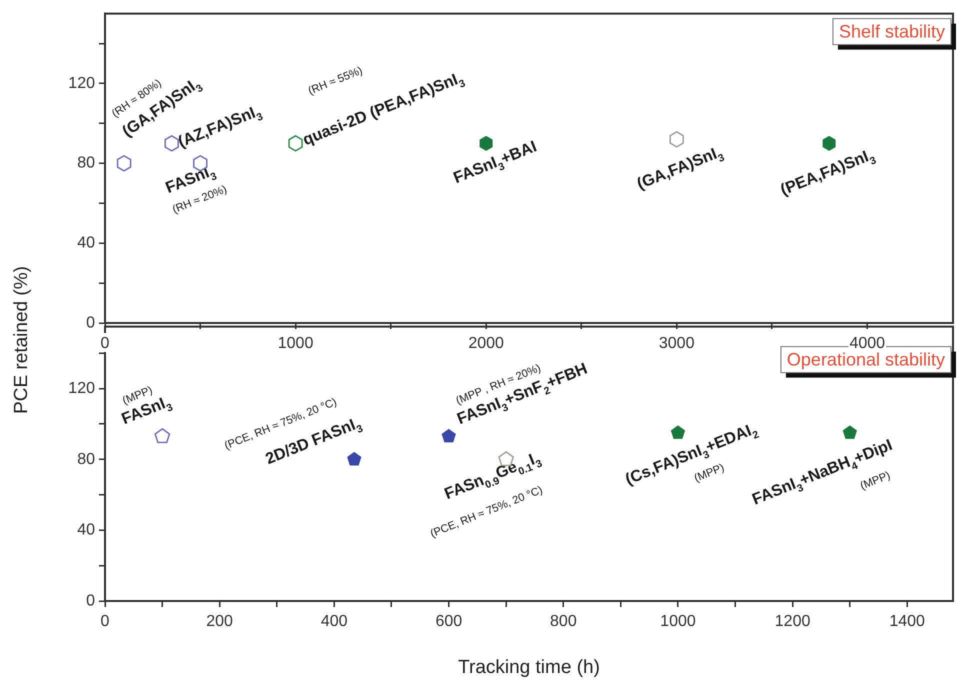  I want to click on x-tick-label: 3000, so click(676, 343).